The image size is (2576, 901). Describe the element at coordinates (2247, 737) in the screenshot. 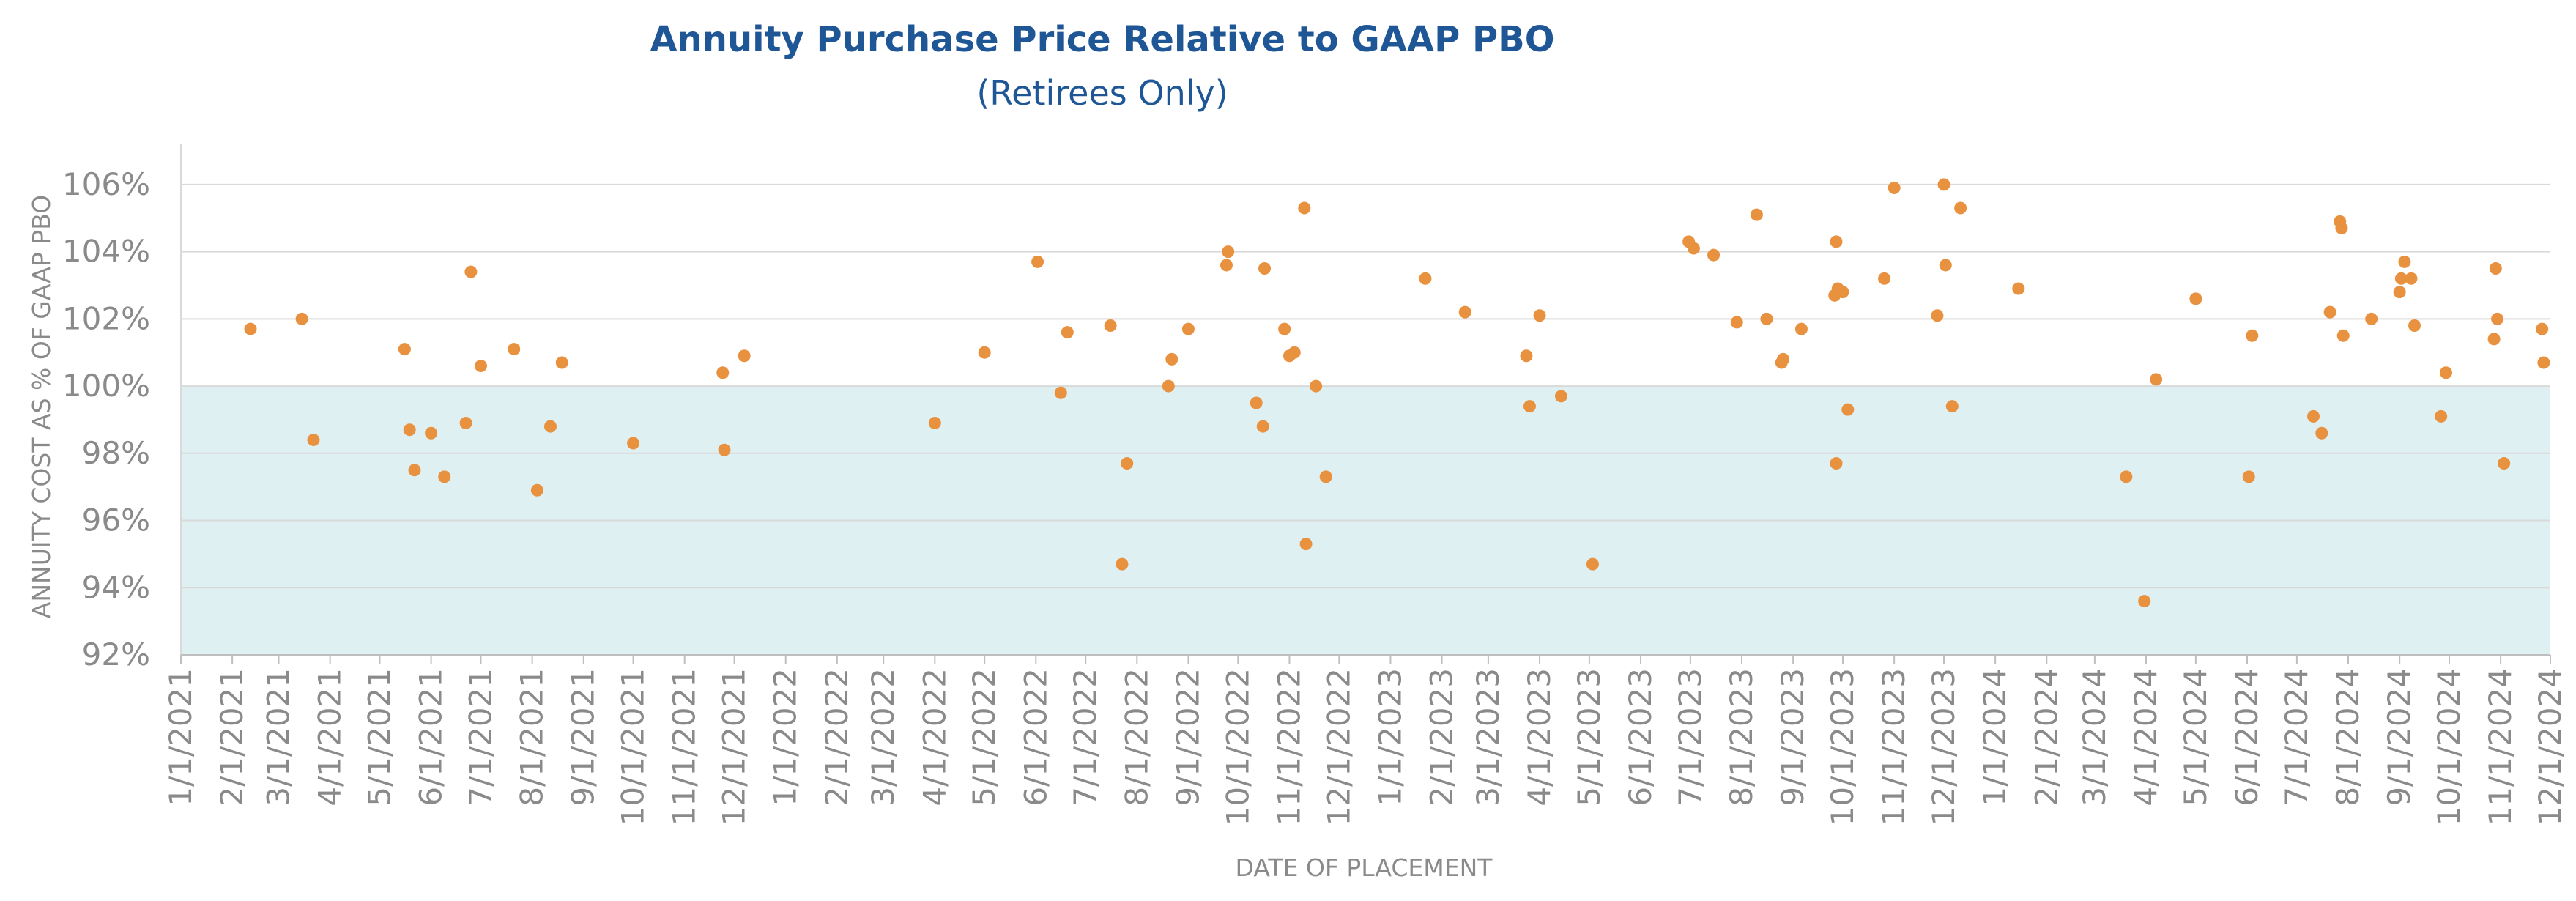

I see `x-tick-label: 6/1/2024` at that location.